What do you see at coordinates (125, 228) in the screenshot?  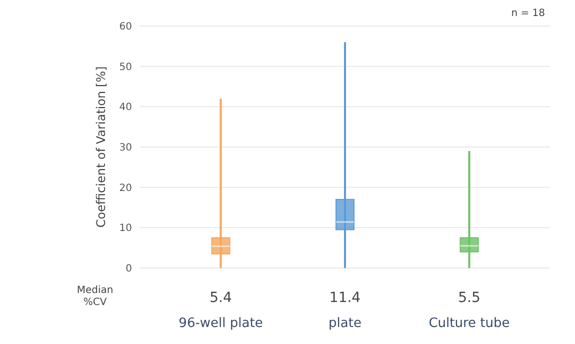 I see `y-tick-label: 10` at bounding box center [125, 228].